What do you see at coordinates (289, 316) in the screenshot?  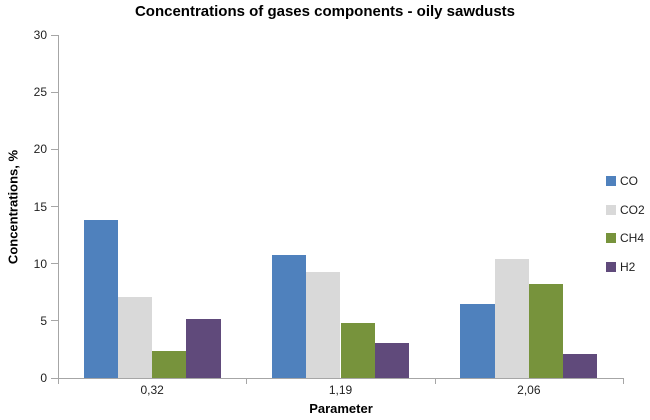 I see `bar-CO-1,19` at bounding box center [289, 316].